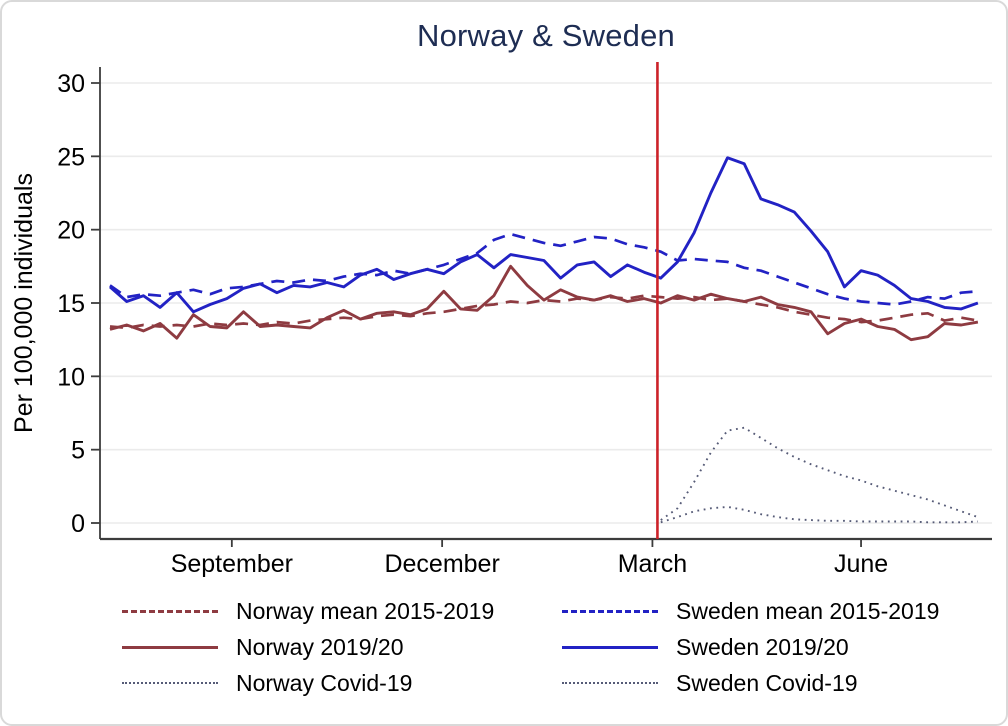 This screenshot has height=726, width=1008. I want to click on y-tick-label: 0, so click(78, 524).